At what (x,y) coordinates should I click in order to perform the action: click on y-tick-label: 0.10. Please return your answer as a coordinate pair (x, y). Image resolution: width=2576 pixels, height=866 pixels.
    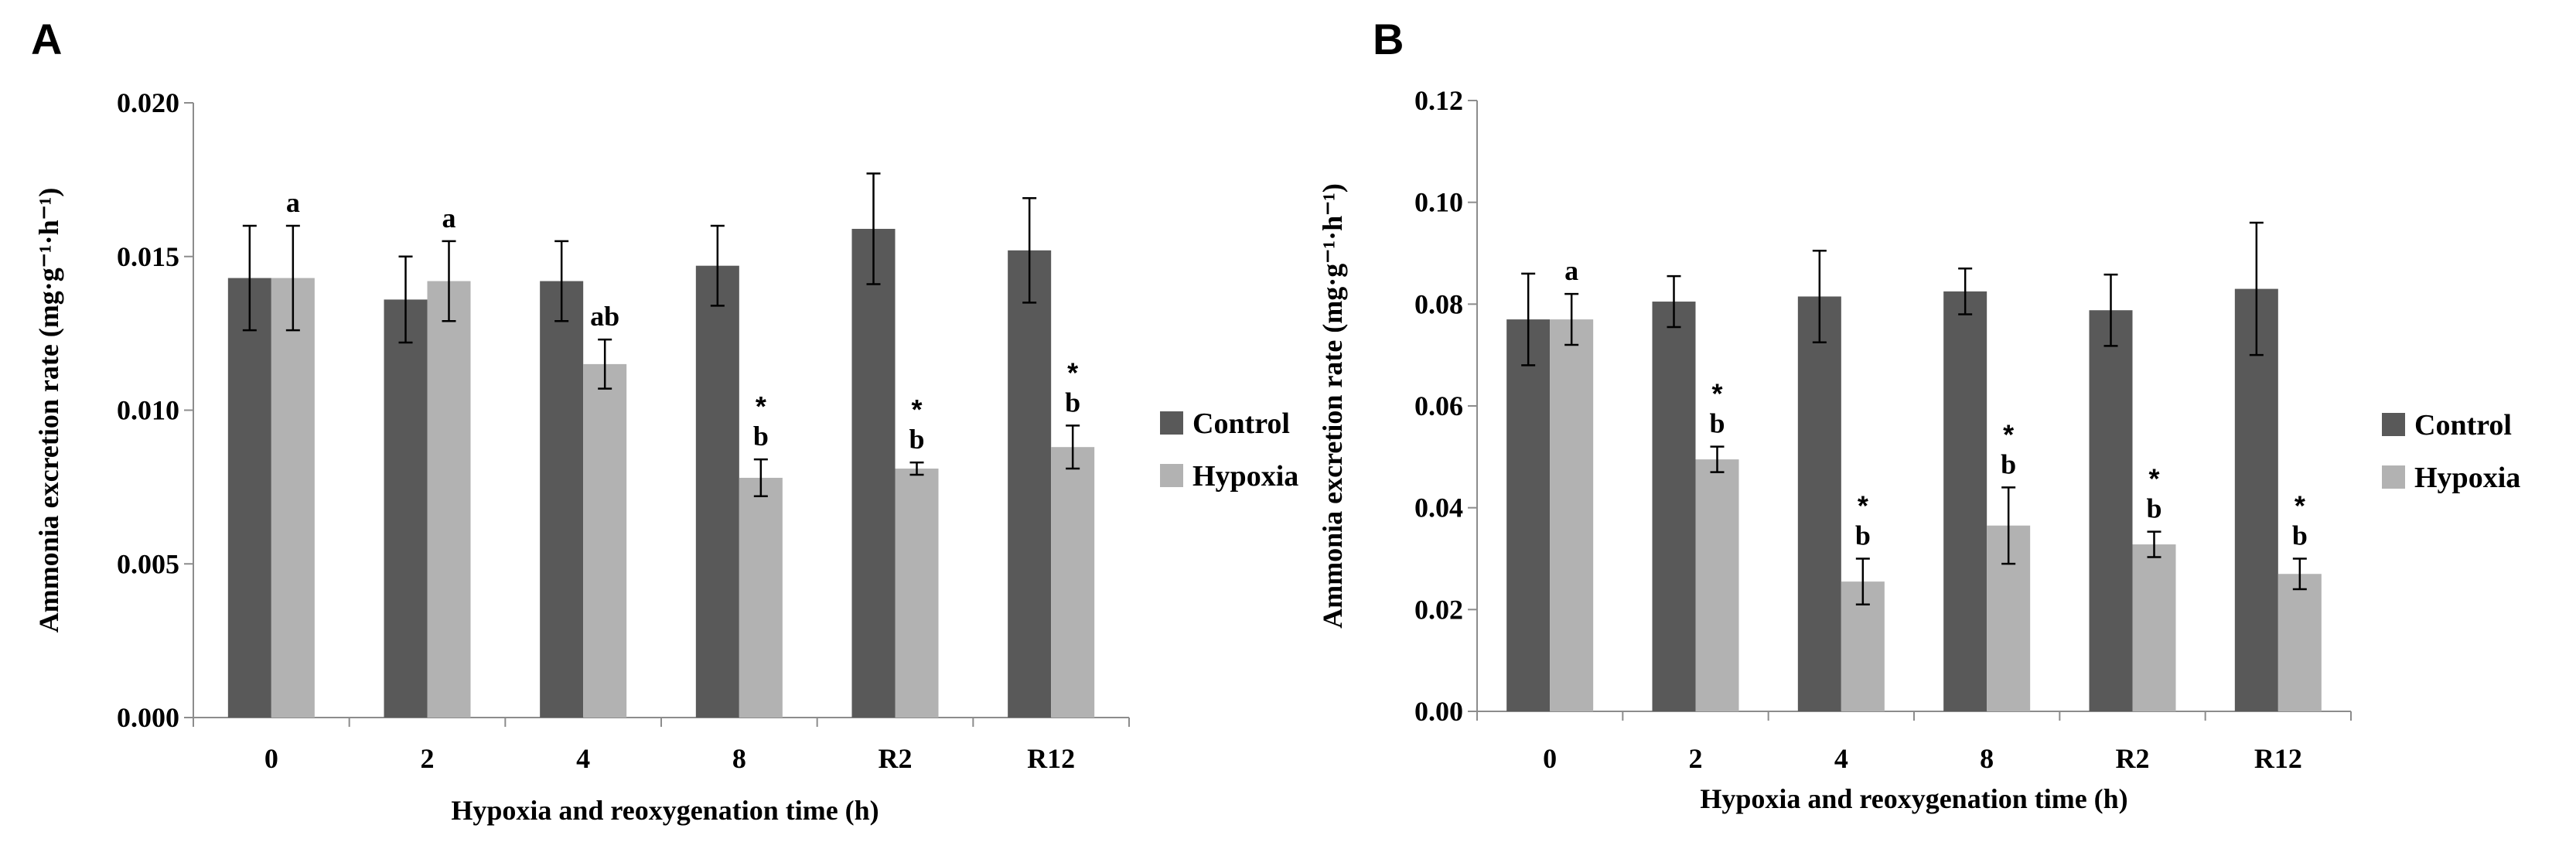
    Looking at the image, I should click on (1439, 202).